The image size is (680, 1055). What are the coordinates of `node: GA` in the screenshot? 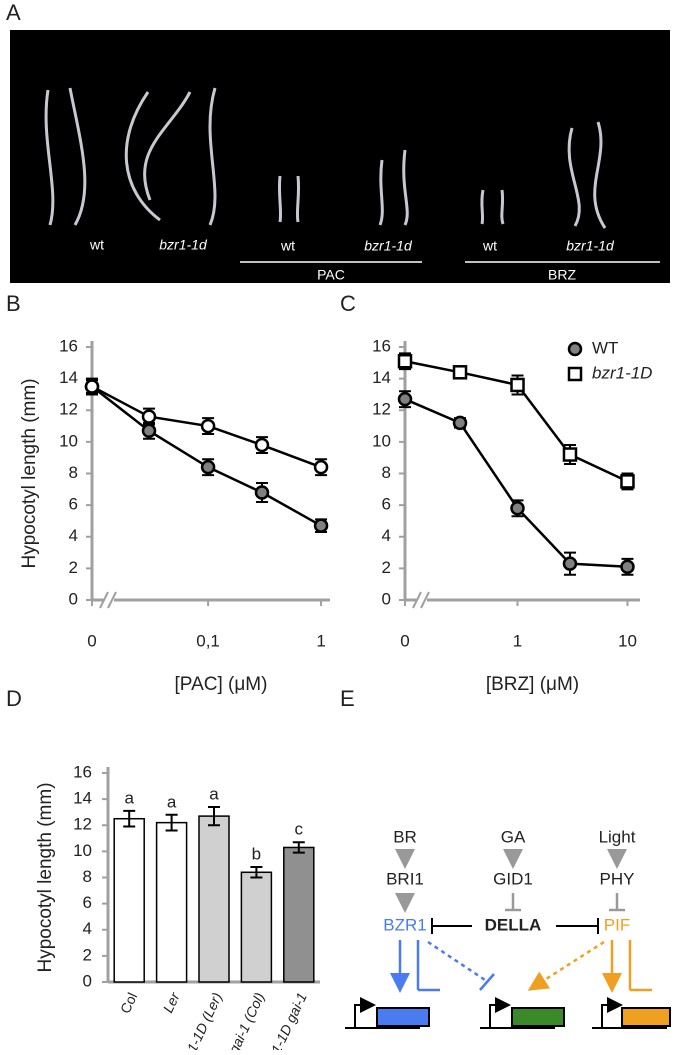 It's located at (513, 836).